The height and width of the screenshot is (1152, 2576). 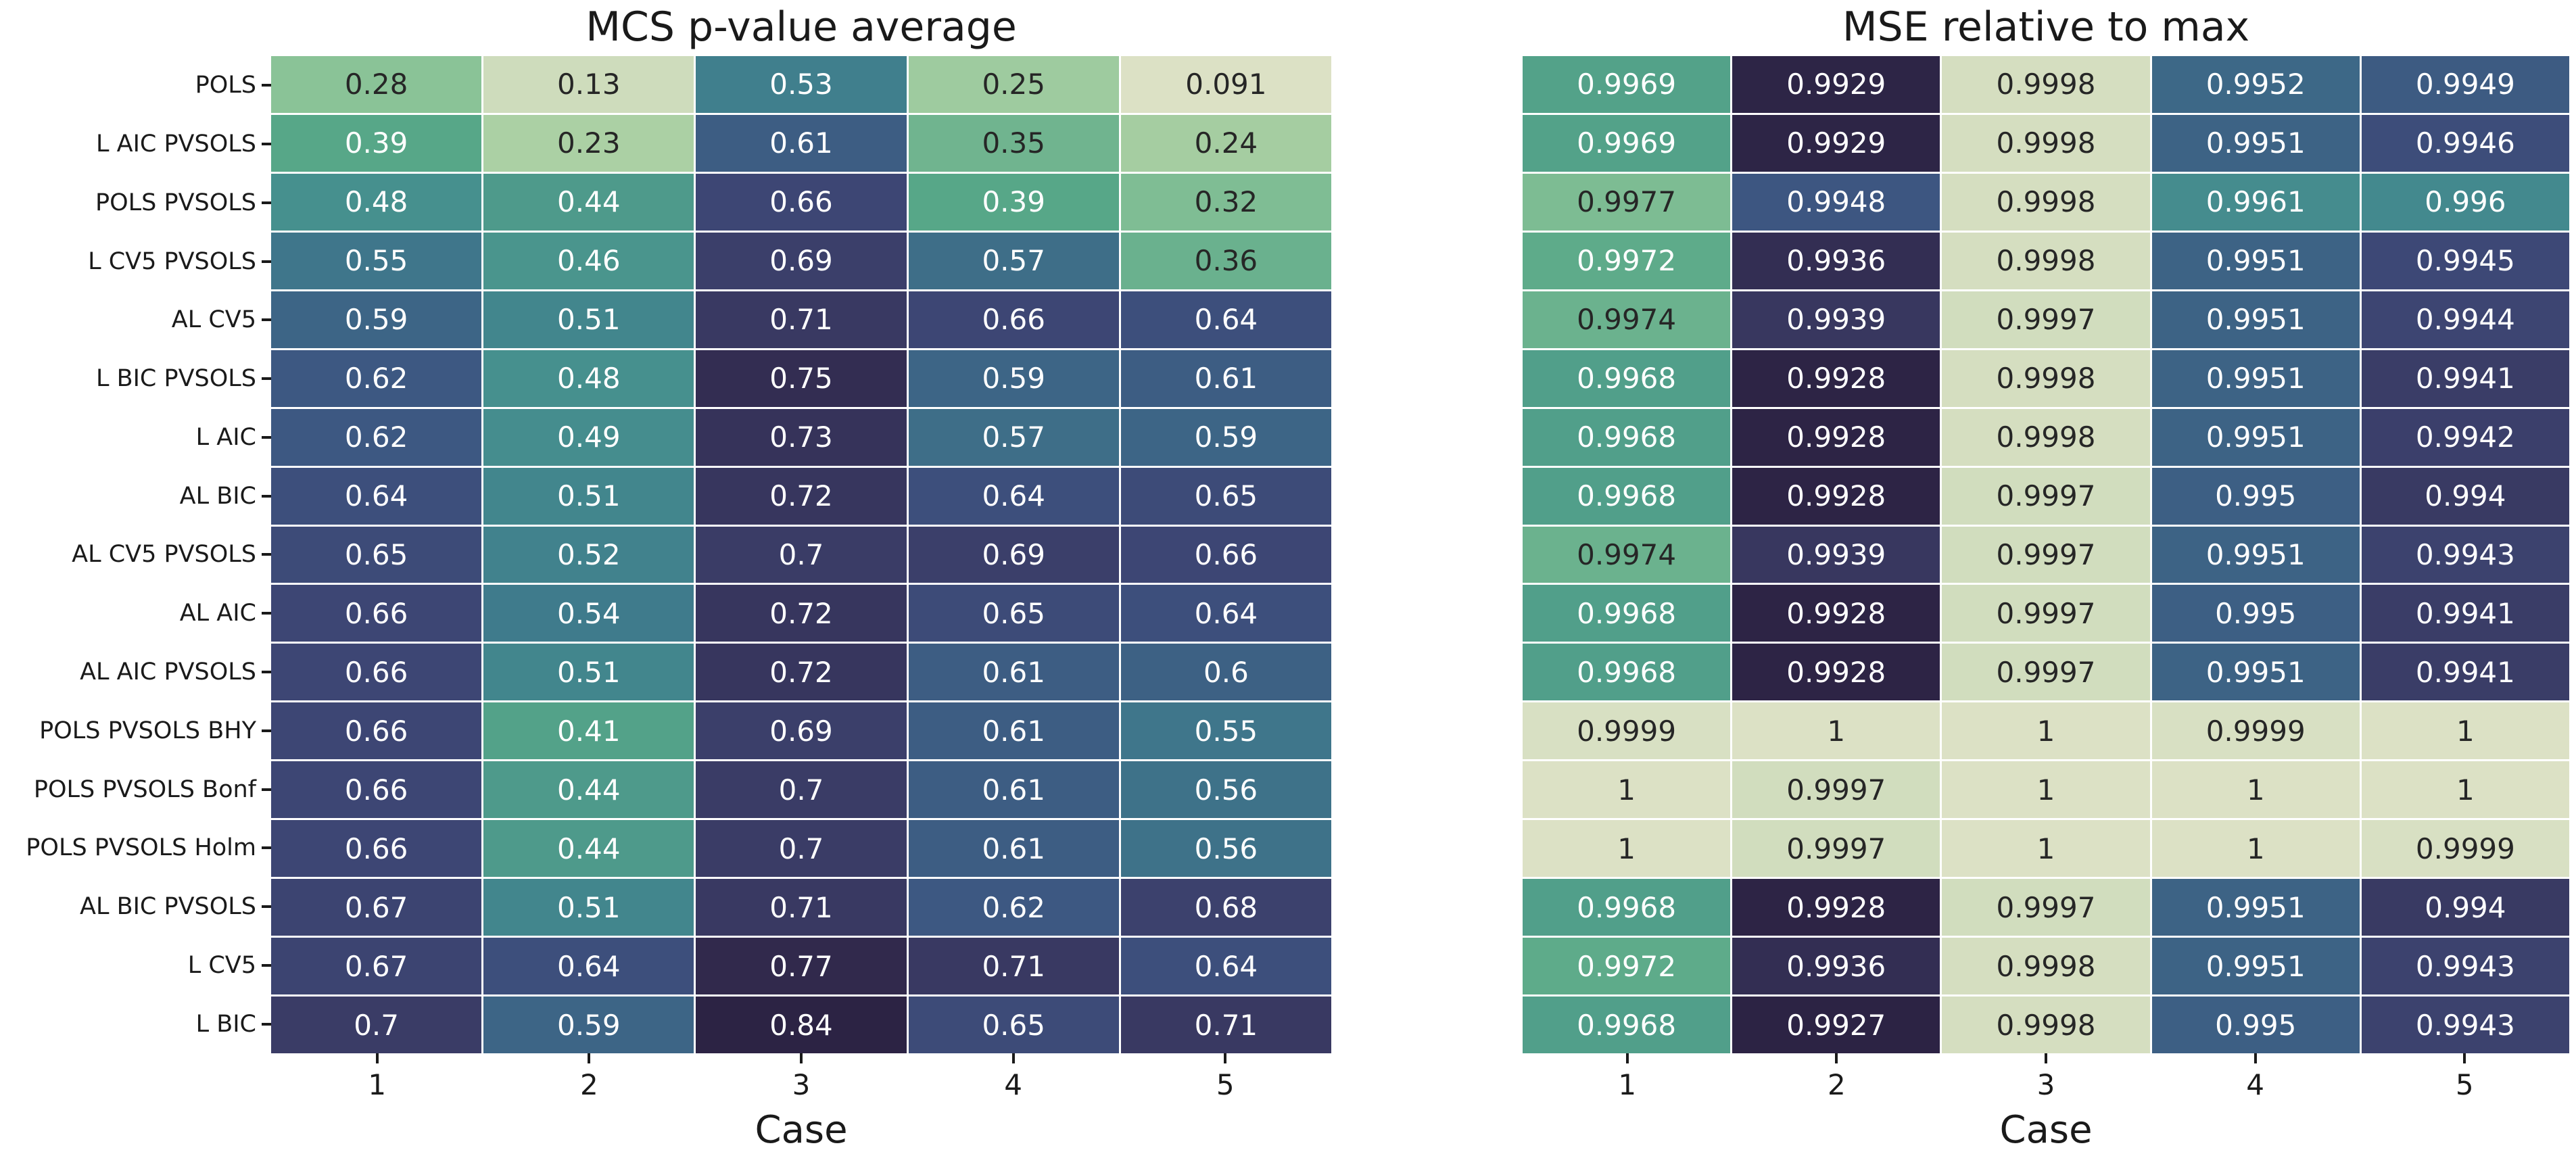 I want to click on x-tick-label: 3, so click(x=2045, y=1084).